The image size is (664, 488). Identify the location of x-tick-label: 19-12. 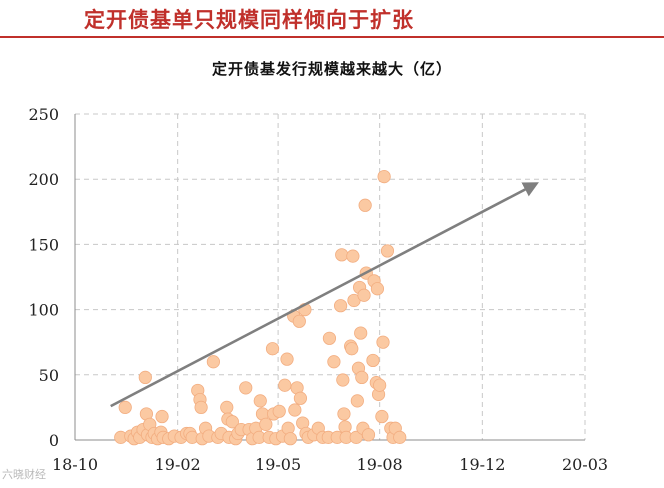
(482, 464).